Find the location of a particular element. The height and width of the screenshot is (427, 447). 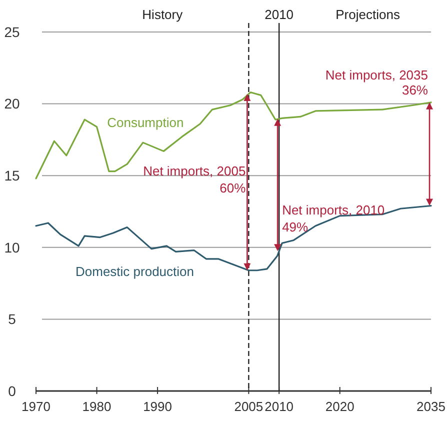

y-tick-label: 20 is located at coordinates (12, 104).